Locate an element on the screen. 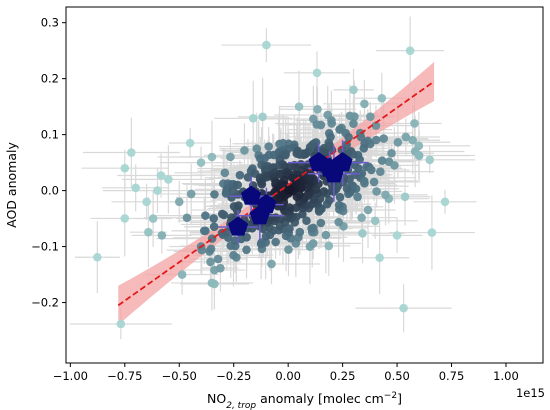 The height and width of the screenshot is (410, 550). y-tick-label: 0.2 is located at coordinates (50, 79).